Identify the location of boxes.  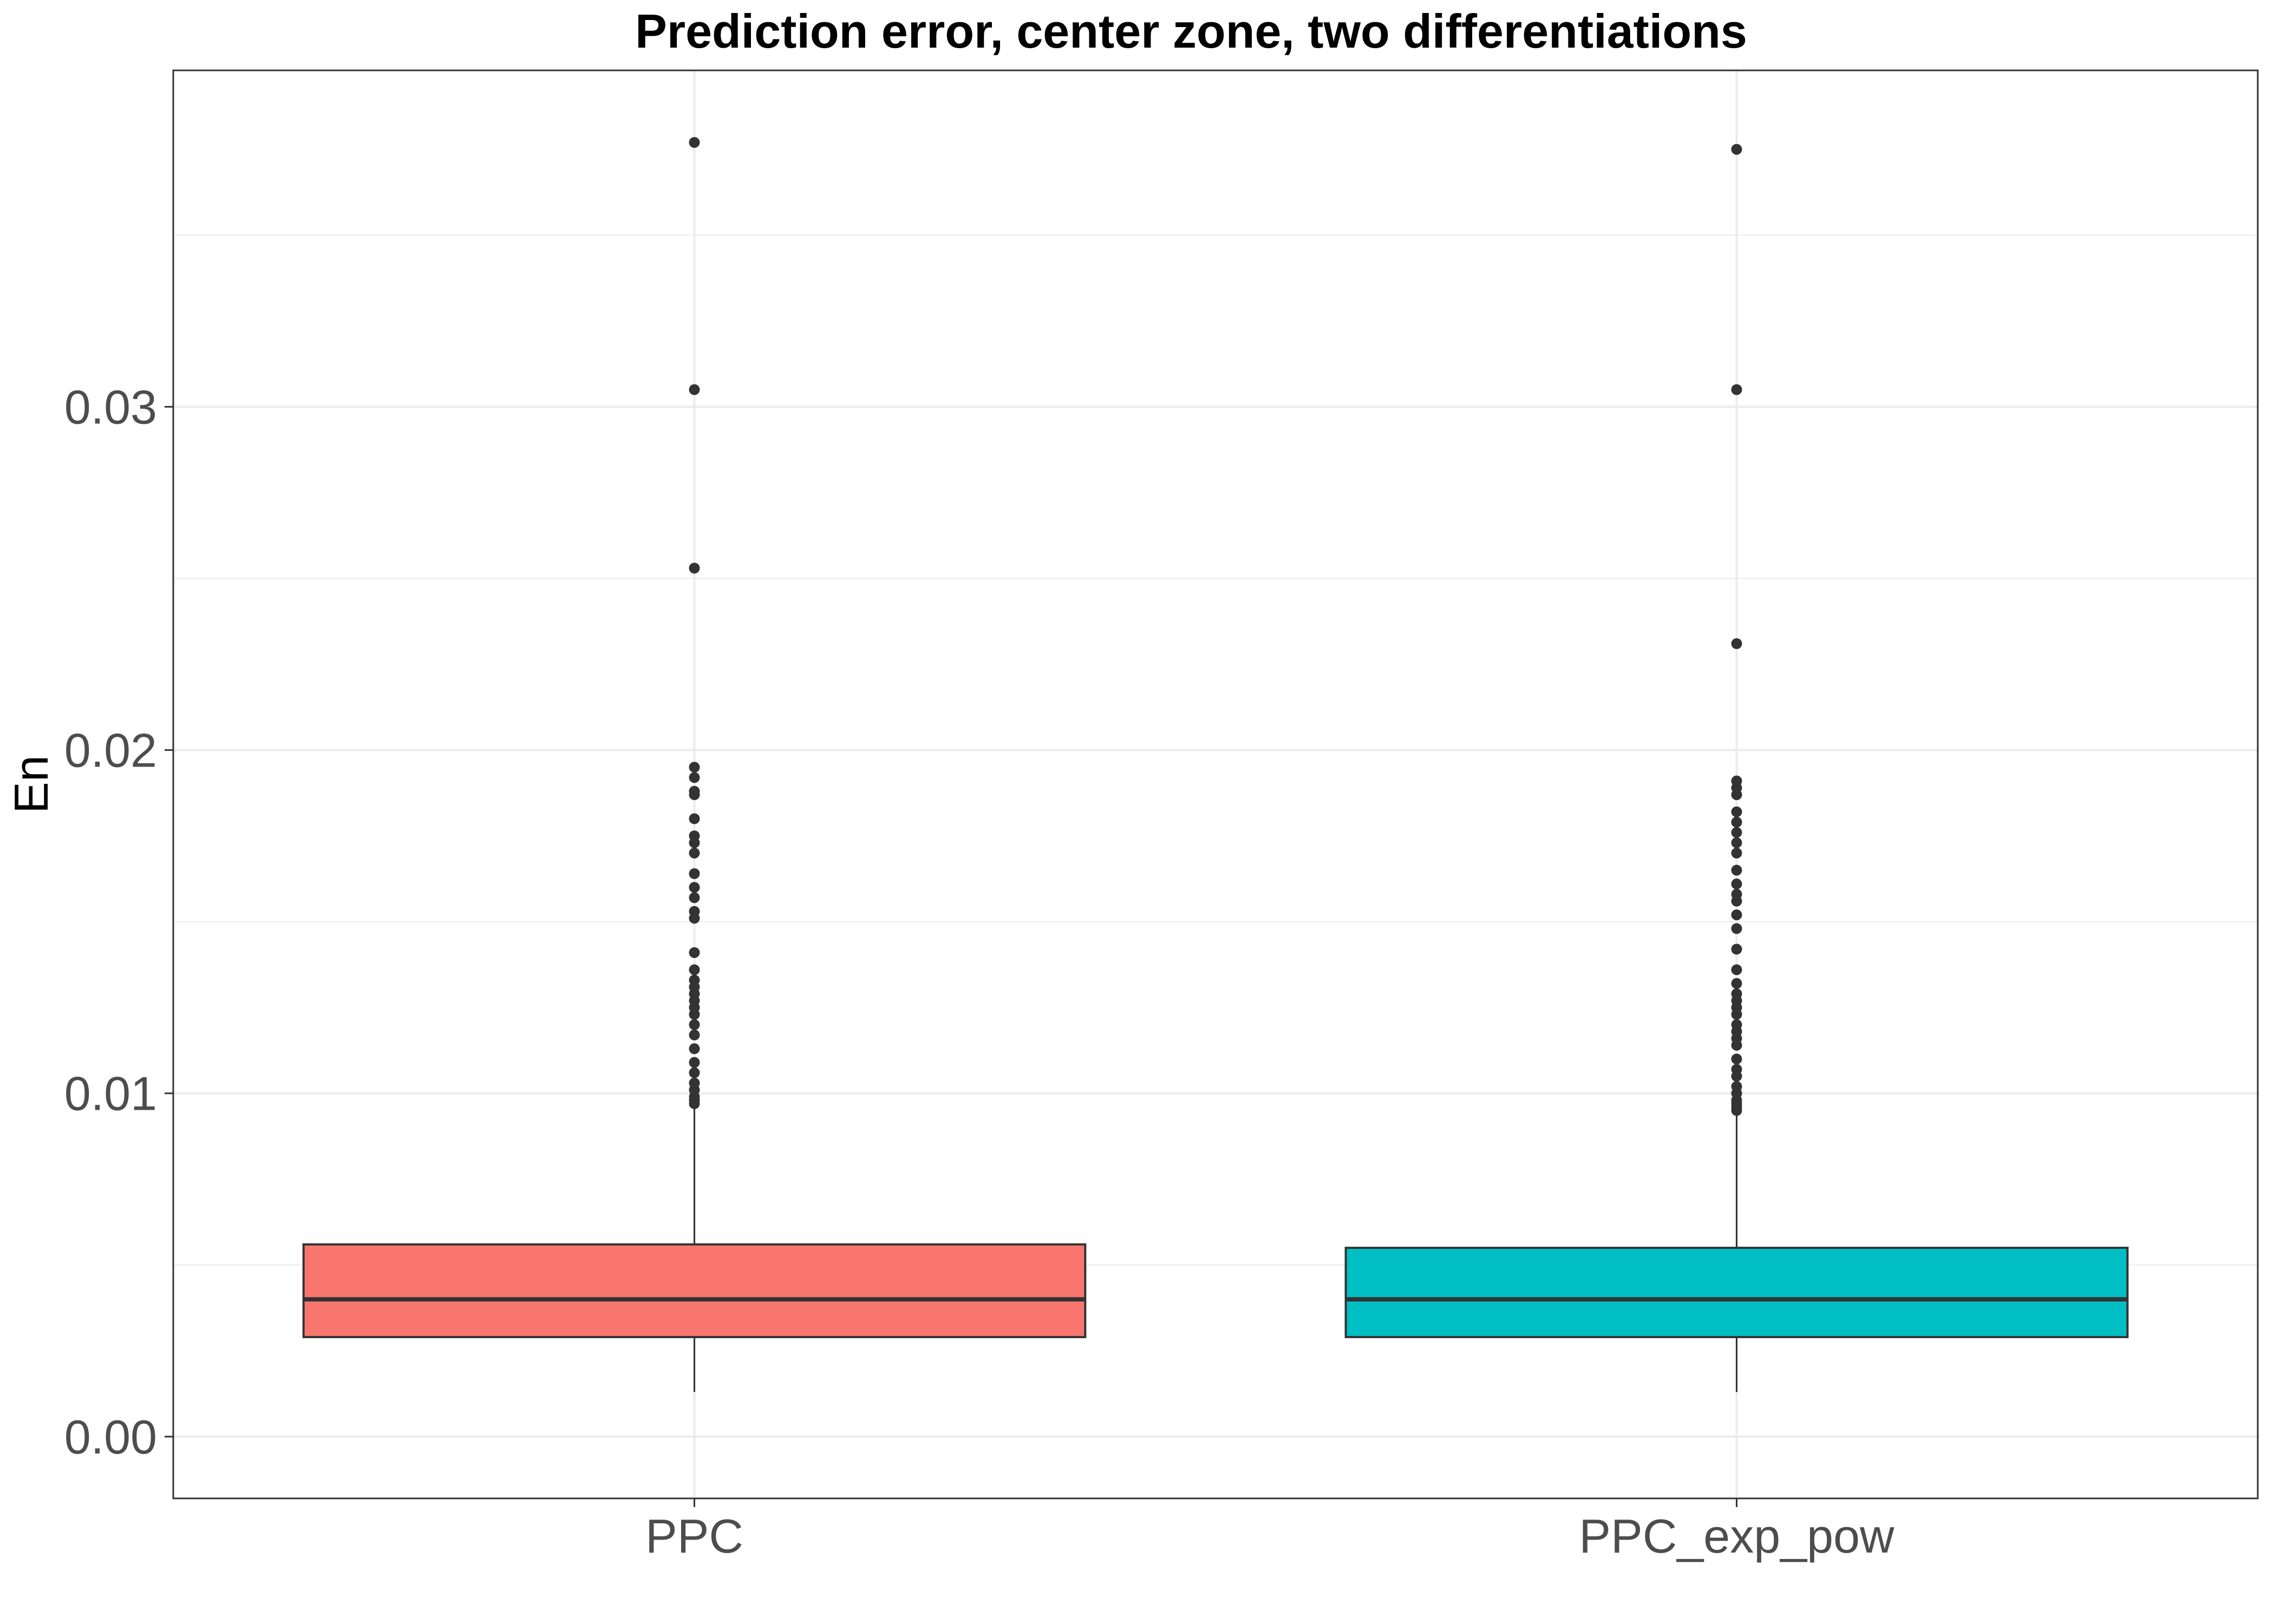
(1216, 1249).